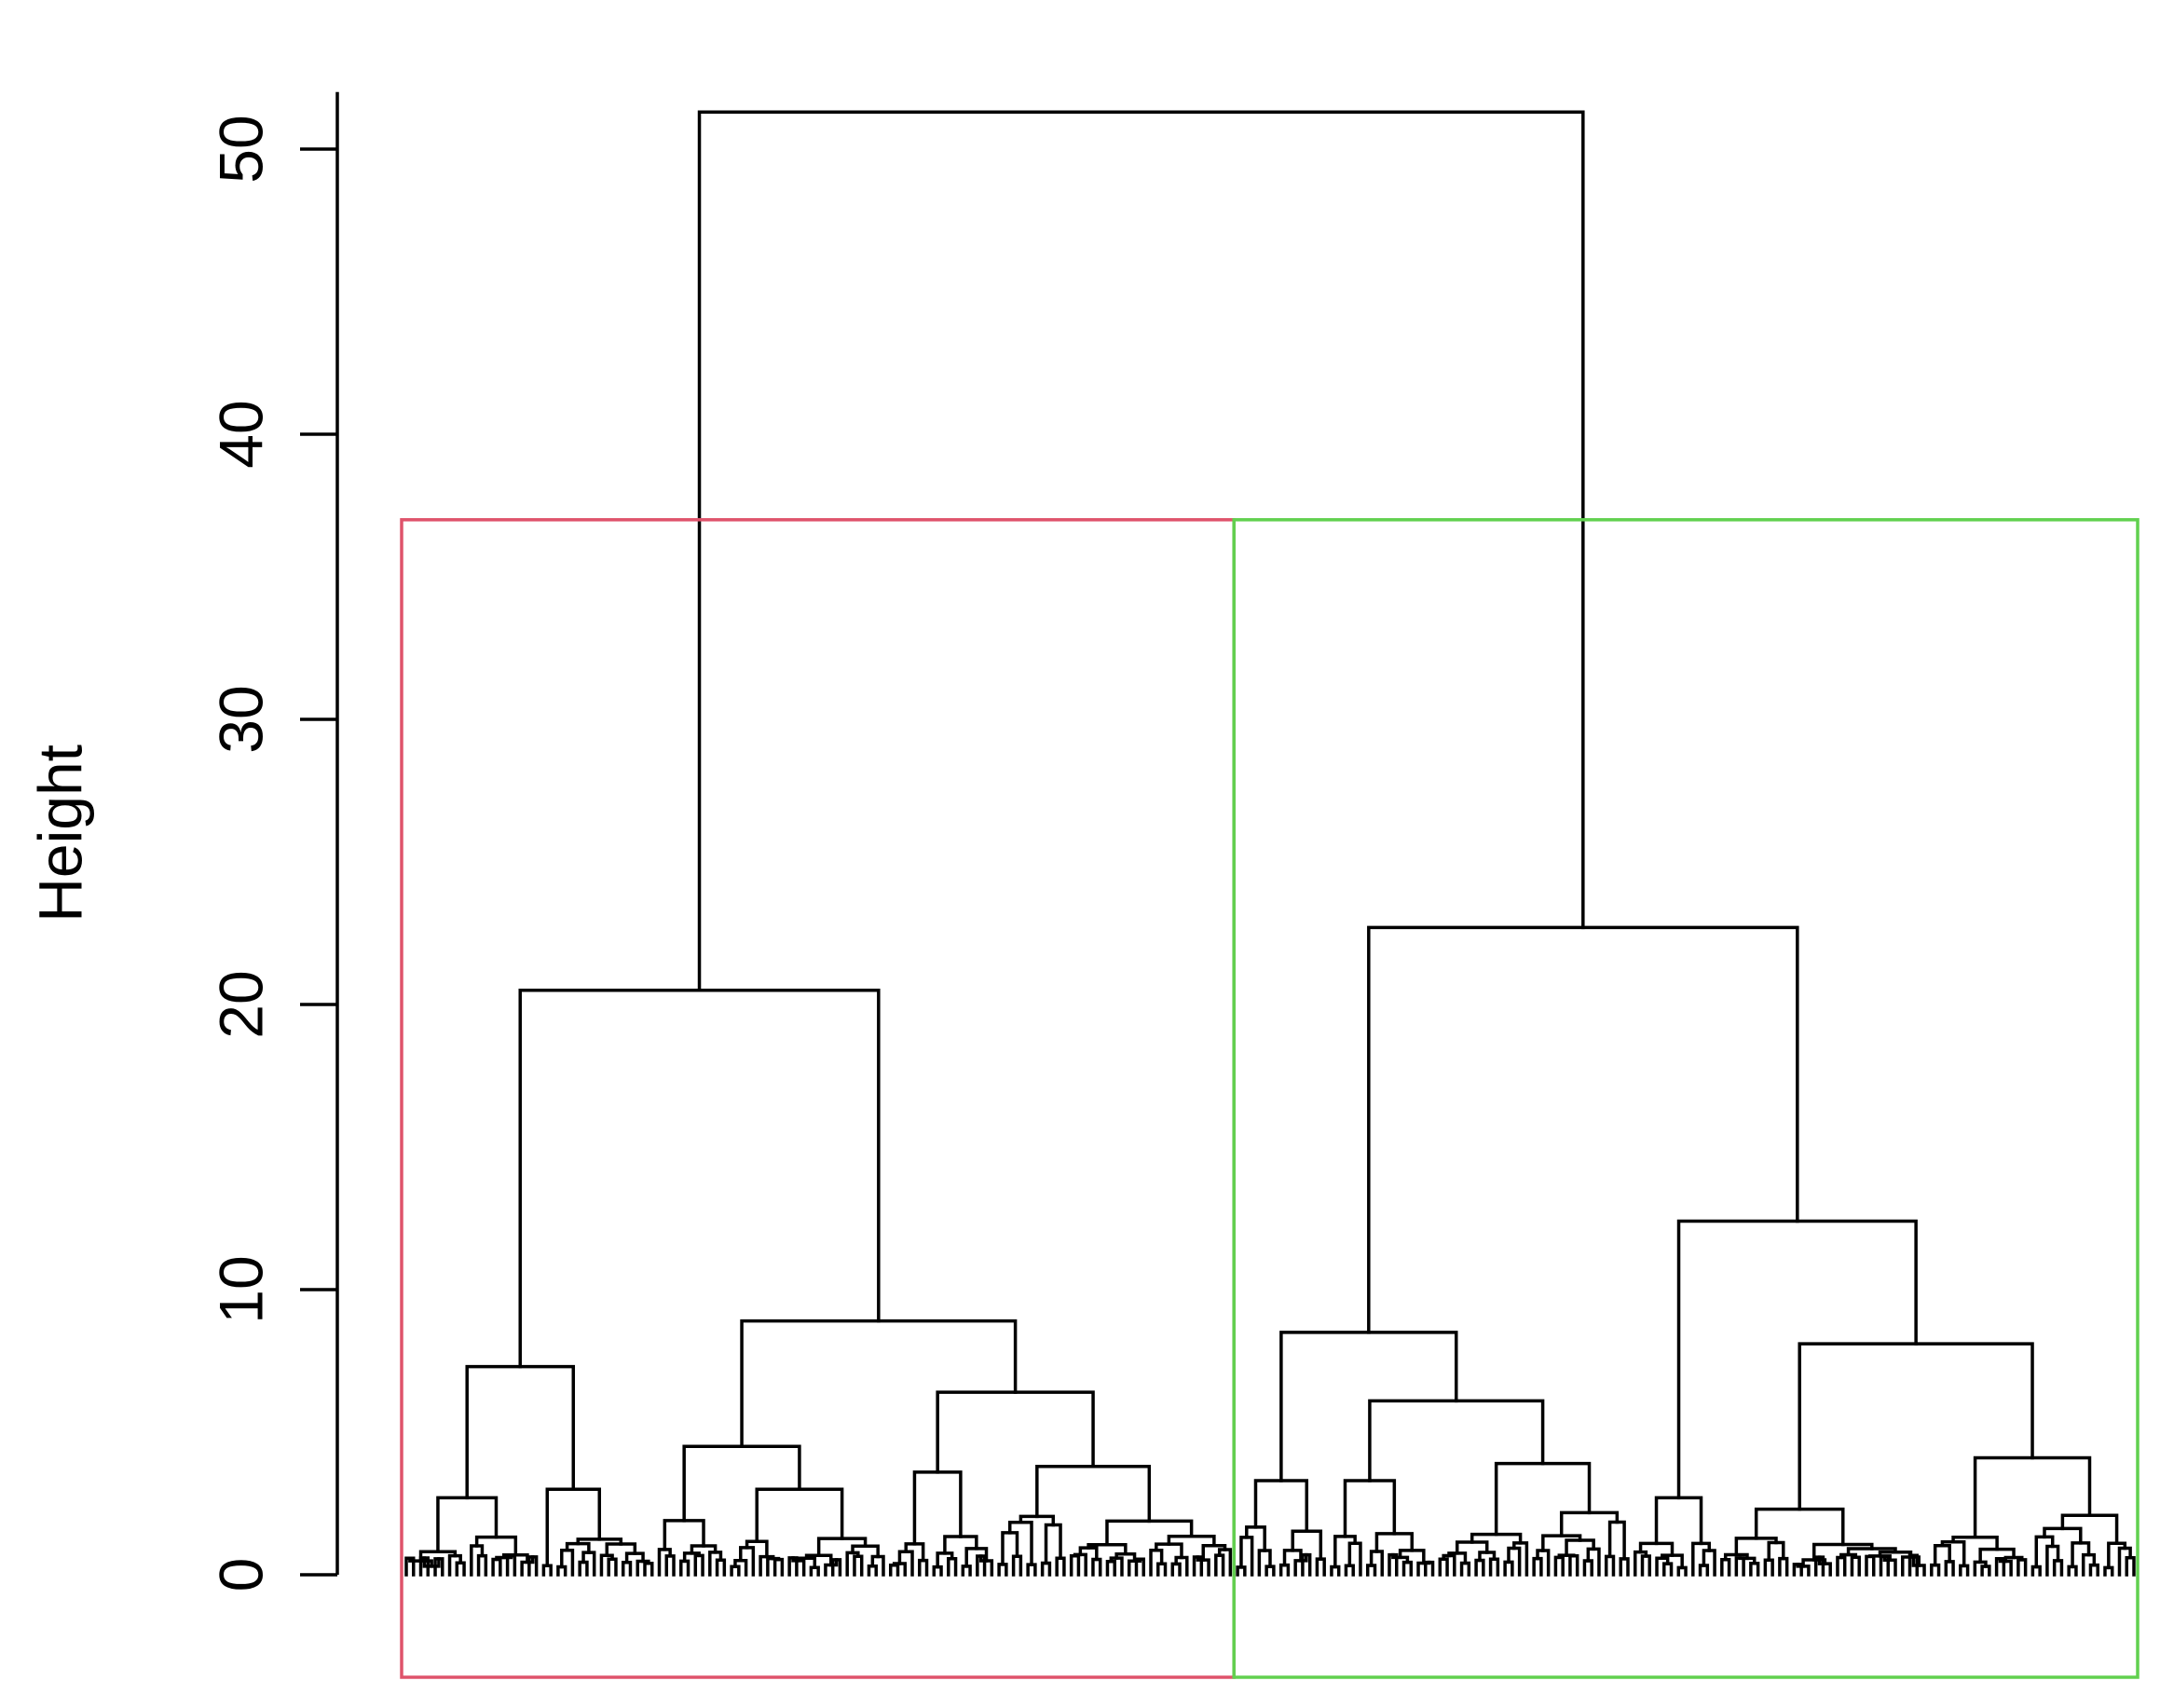  I want to click on y-tick-label-50: 50, so click(241, 149).